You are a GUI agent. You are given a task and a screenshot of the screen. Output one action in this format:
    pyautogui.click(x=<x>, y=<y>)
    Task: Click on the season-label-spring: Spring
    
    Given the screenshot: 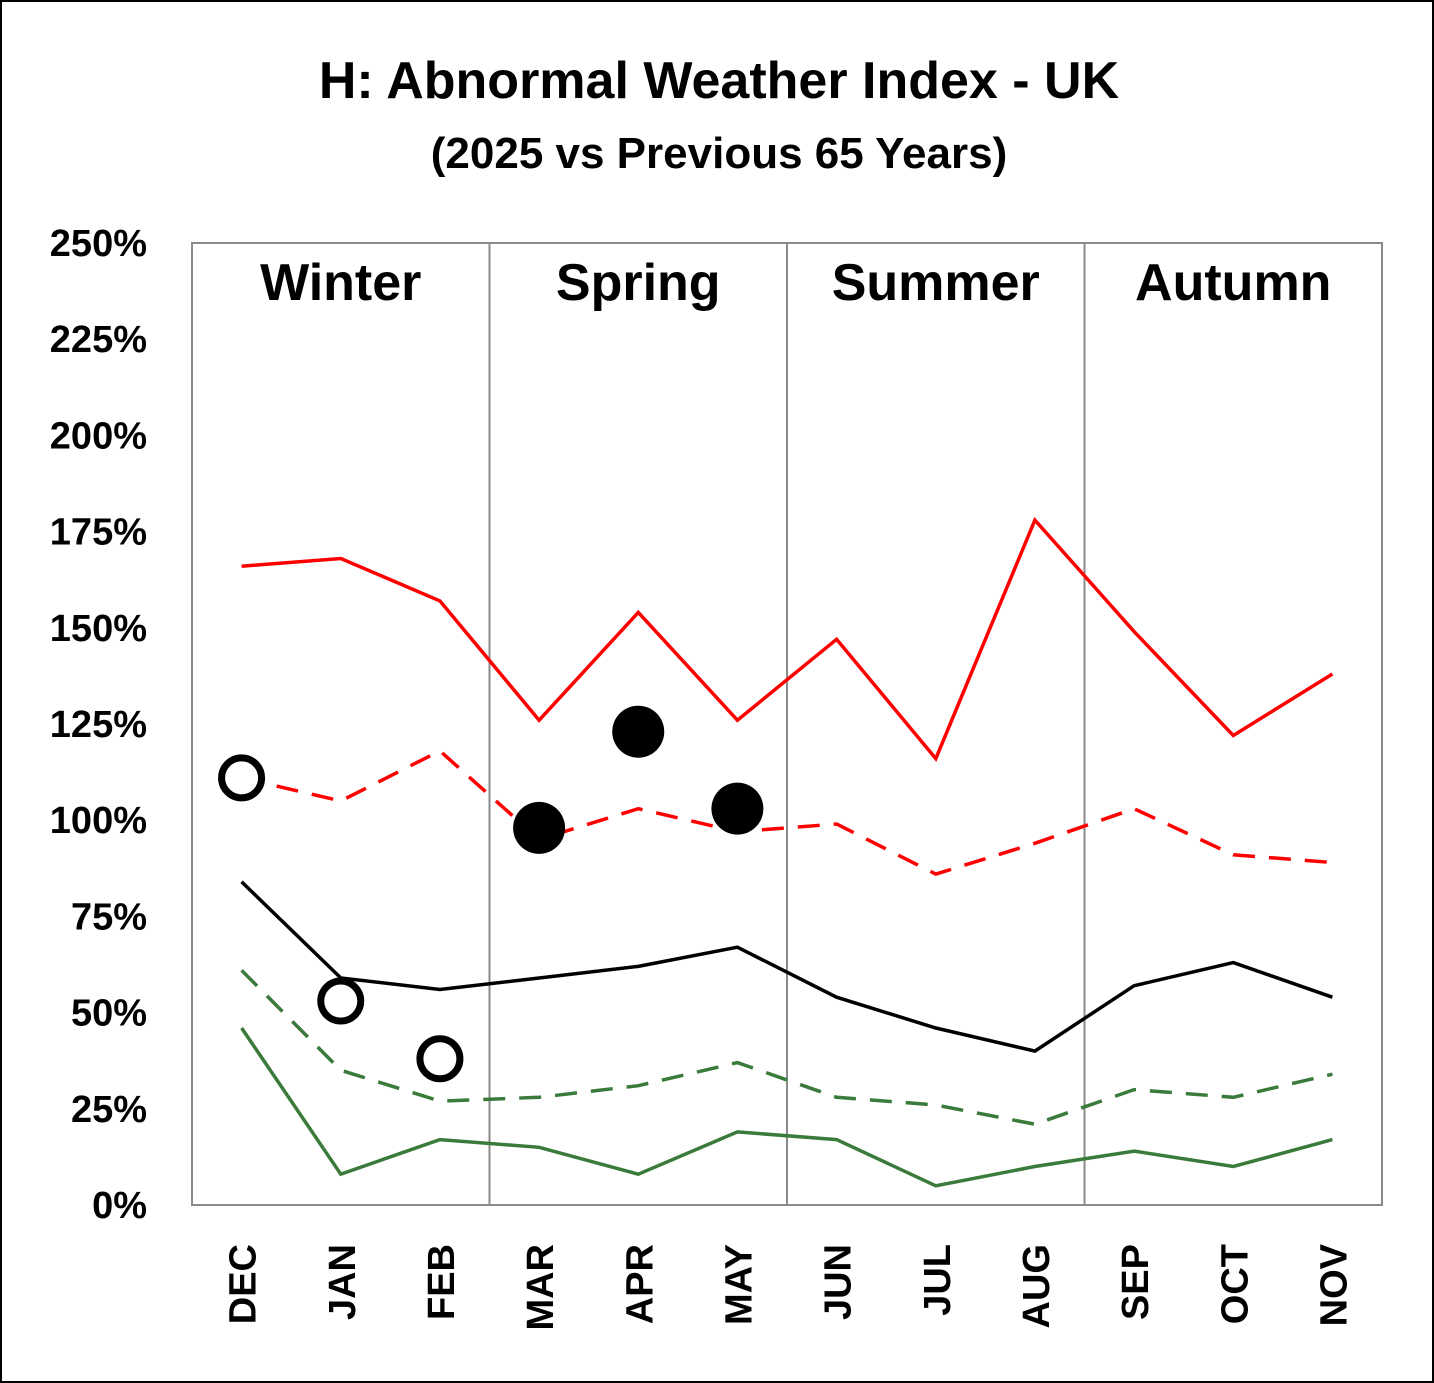 What is the action you would take?
    pyautogui.click(x=638, y=283)
    